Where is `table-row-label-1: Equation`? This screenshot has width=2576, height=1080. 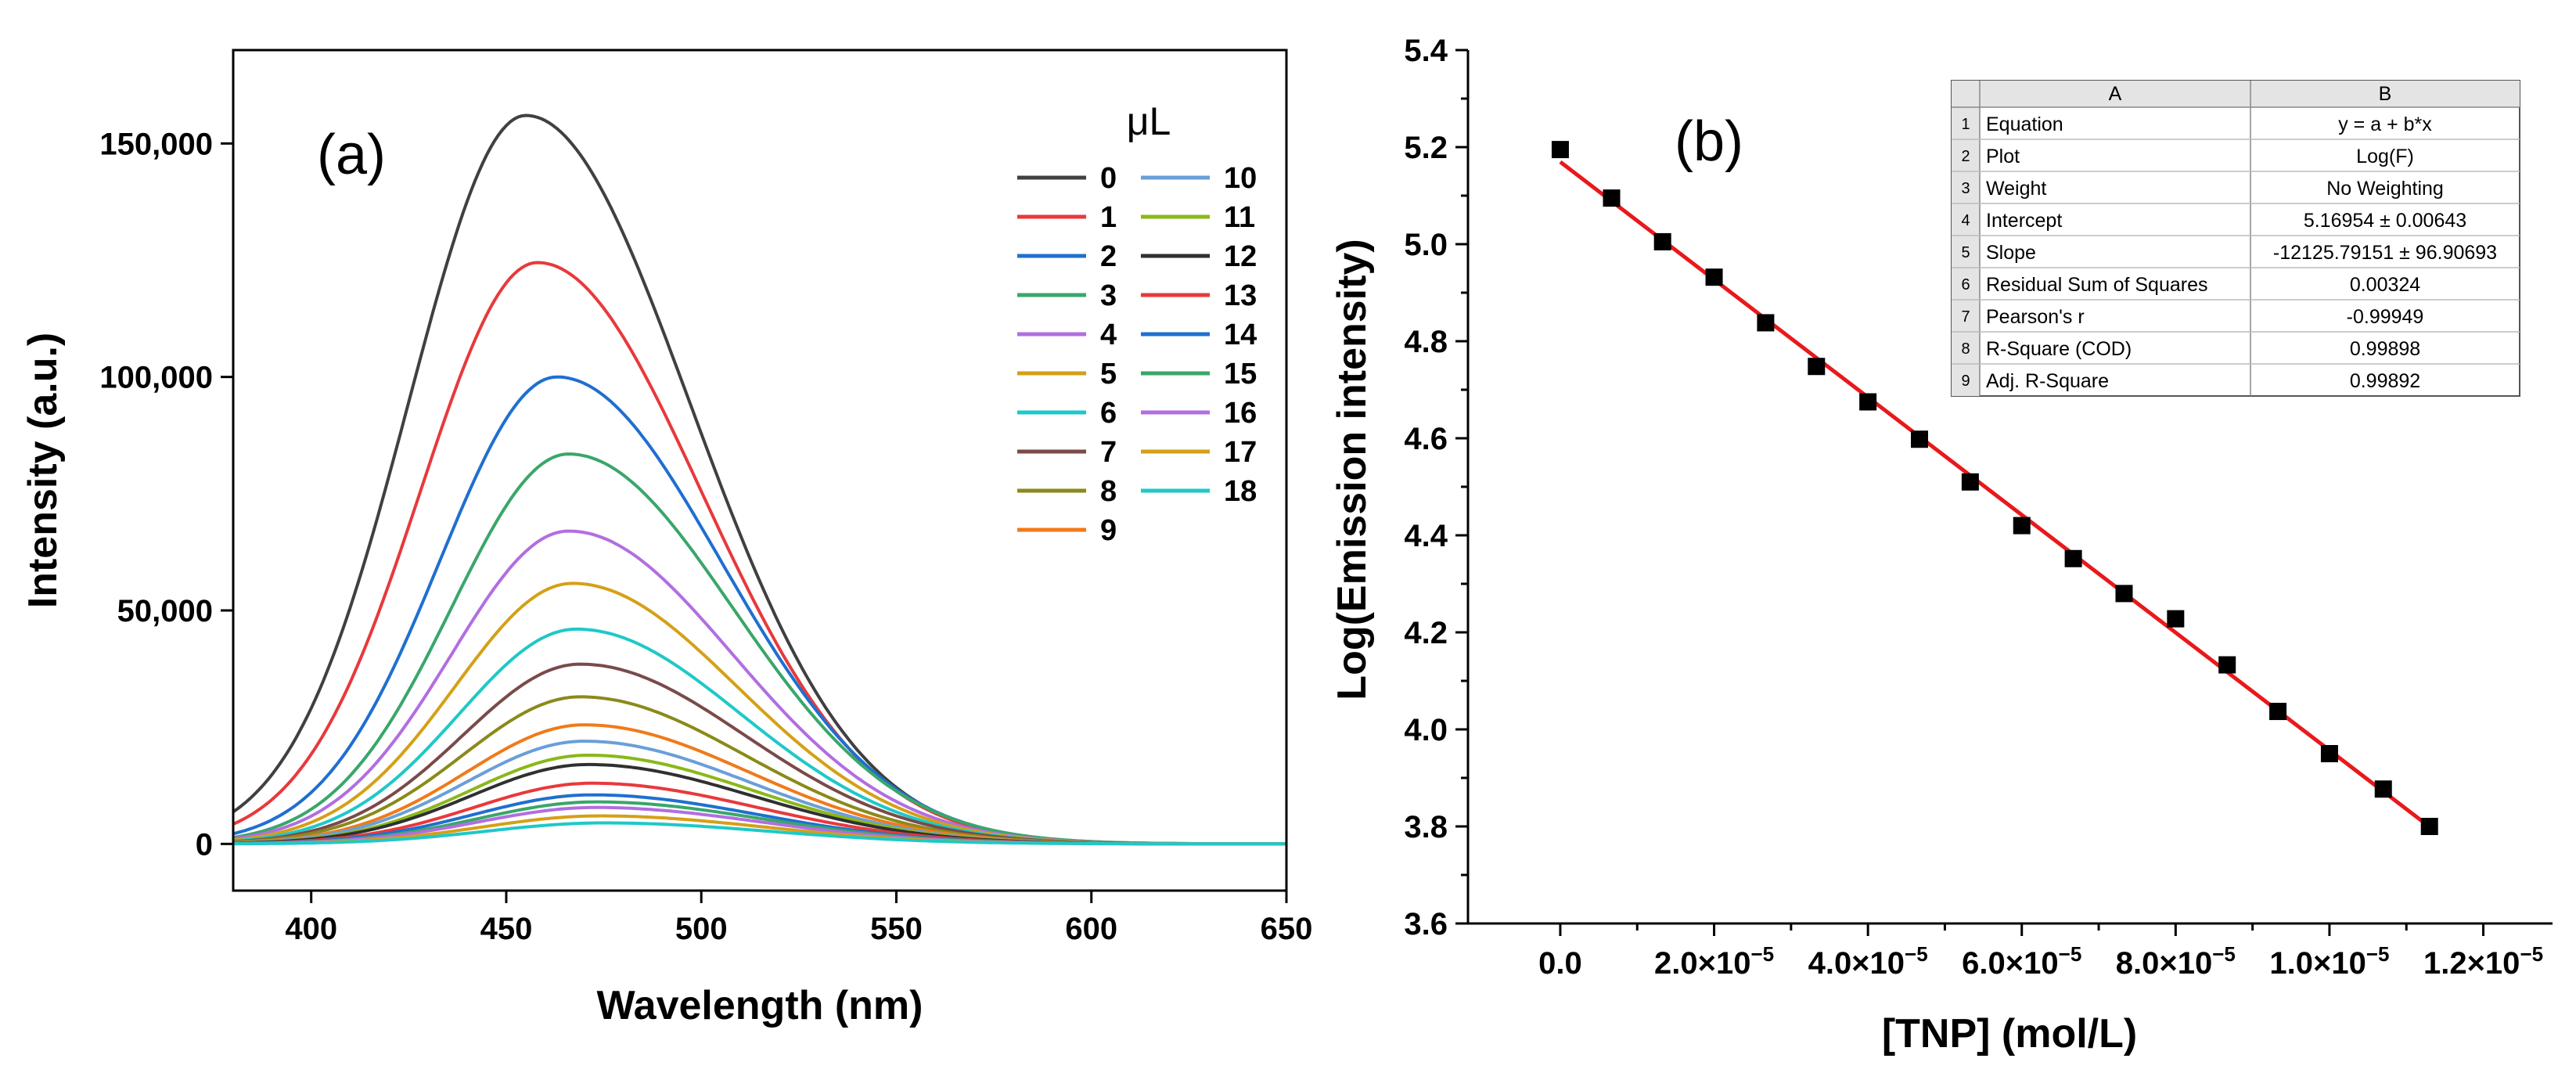
table-row-label-1: Equation is located at coordinates (2025, 124).